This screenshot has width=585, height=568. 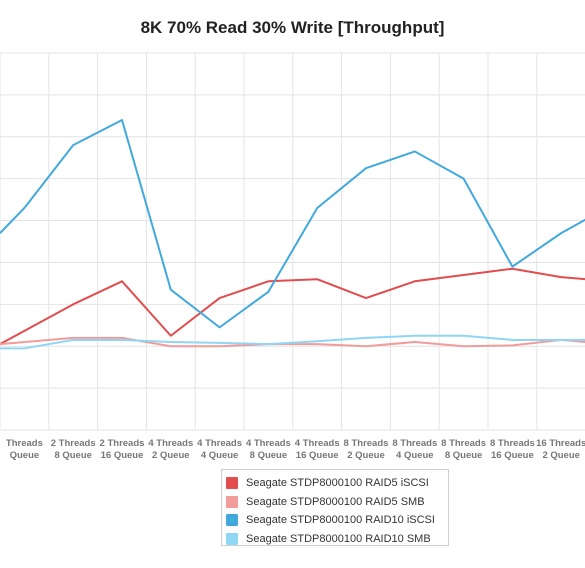 What do you see at coordinates (512, 449) in the screenshot?
I see `x-tick-label: 8 Threads 16 Queue` at bounding box center [512, 449].